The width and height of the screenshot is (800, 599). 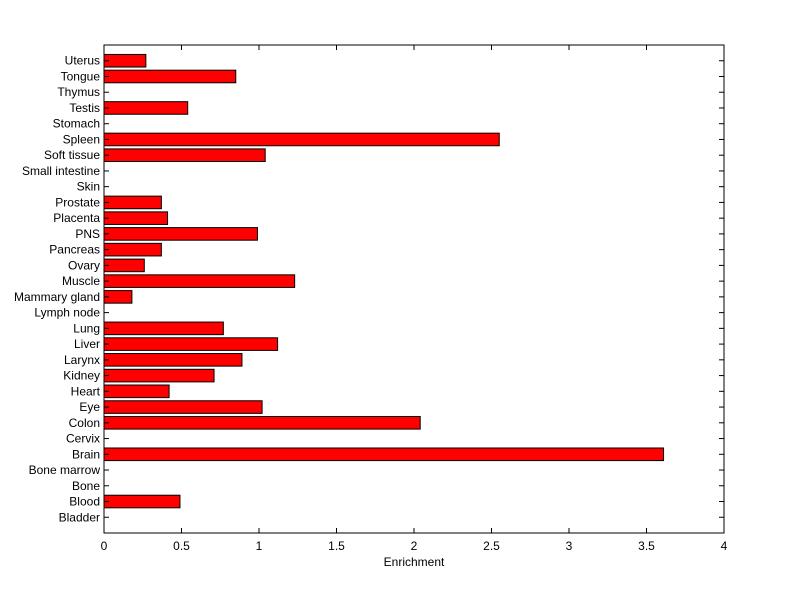 What do you see at coordinates (163, 328) in the screenshot?
I see `bar-lung` at bounding box center [163, 328].